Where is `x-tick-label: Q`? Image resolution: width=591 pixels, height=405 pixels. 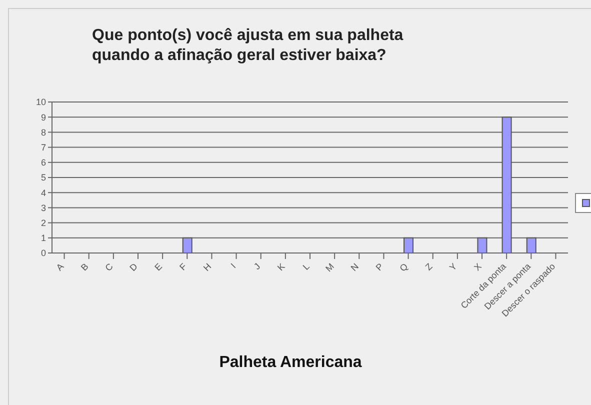 x-tick-label: Q is located at coordinates (404, 267).